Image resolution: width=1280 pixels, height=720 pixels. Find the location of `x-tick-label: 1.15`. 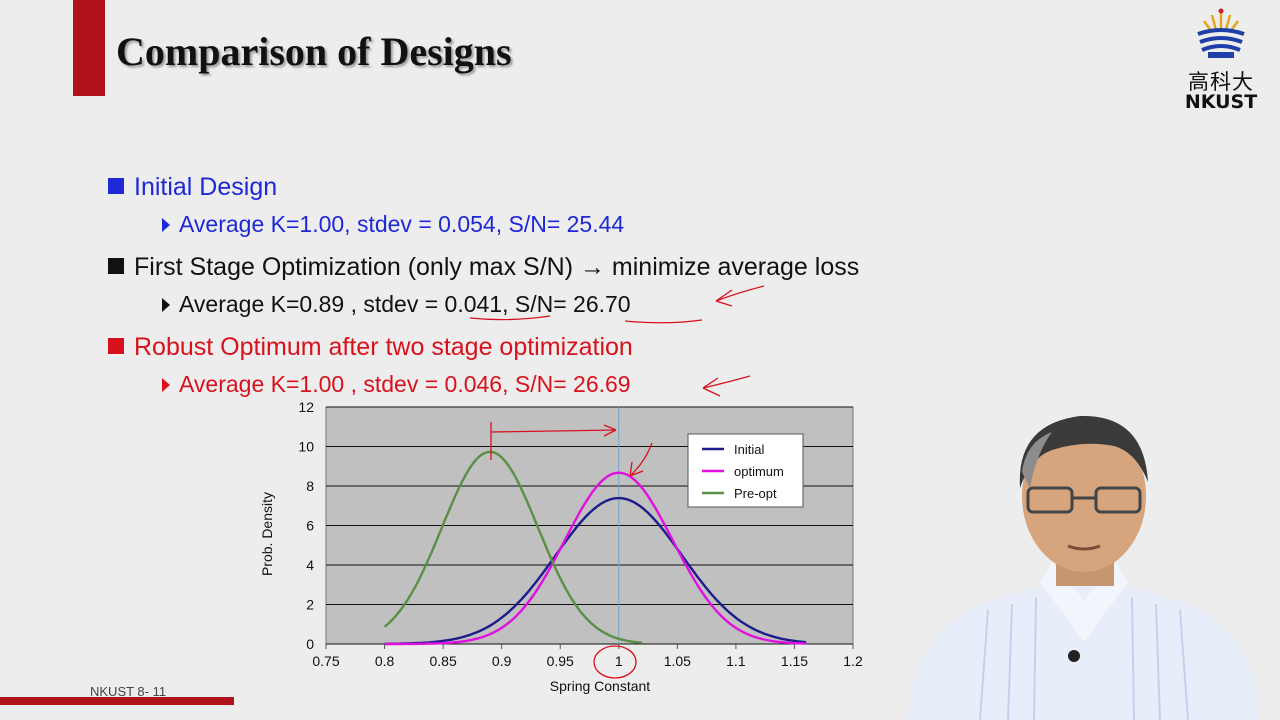

x-tick-label: 1.15 is located at coordinates (794, 661).